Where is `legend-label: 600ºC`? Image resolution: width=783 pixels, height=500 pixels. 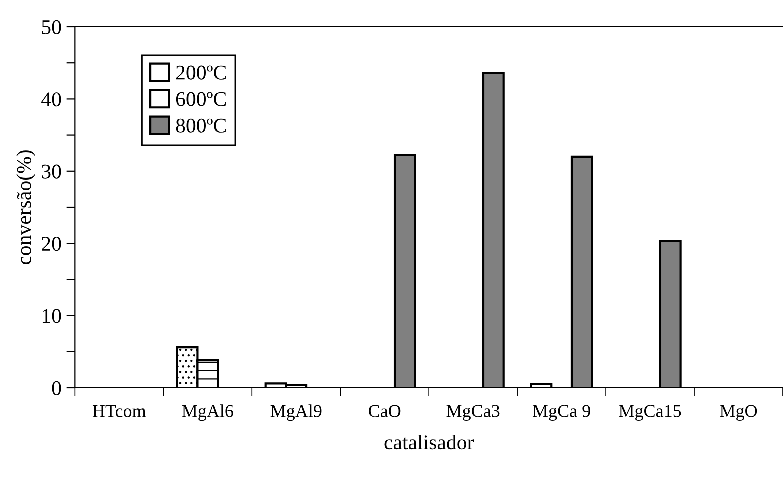 legend-label: 600ºC is located at coordinates (201, 99).